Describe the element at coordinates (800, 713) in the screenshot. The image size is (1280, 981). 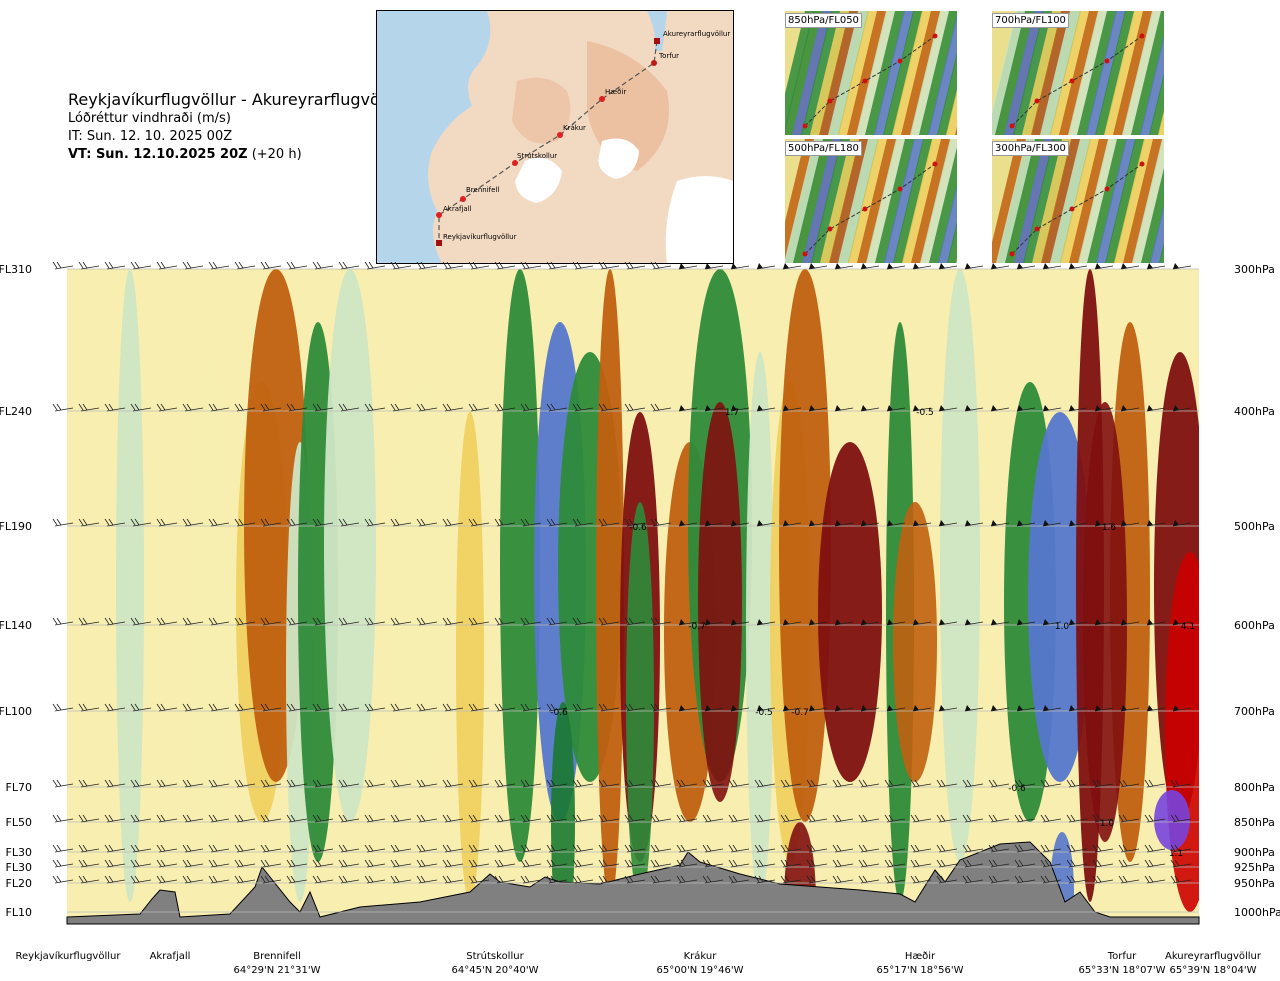
I see `annotation-value: -0.7` at that location.